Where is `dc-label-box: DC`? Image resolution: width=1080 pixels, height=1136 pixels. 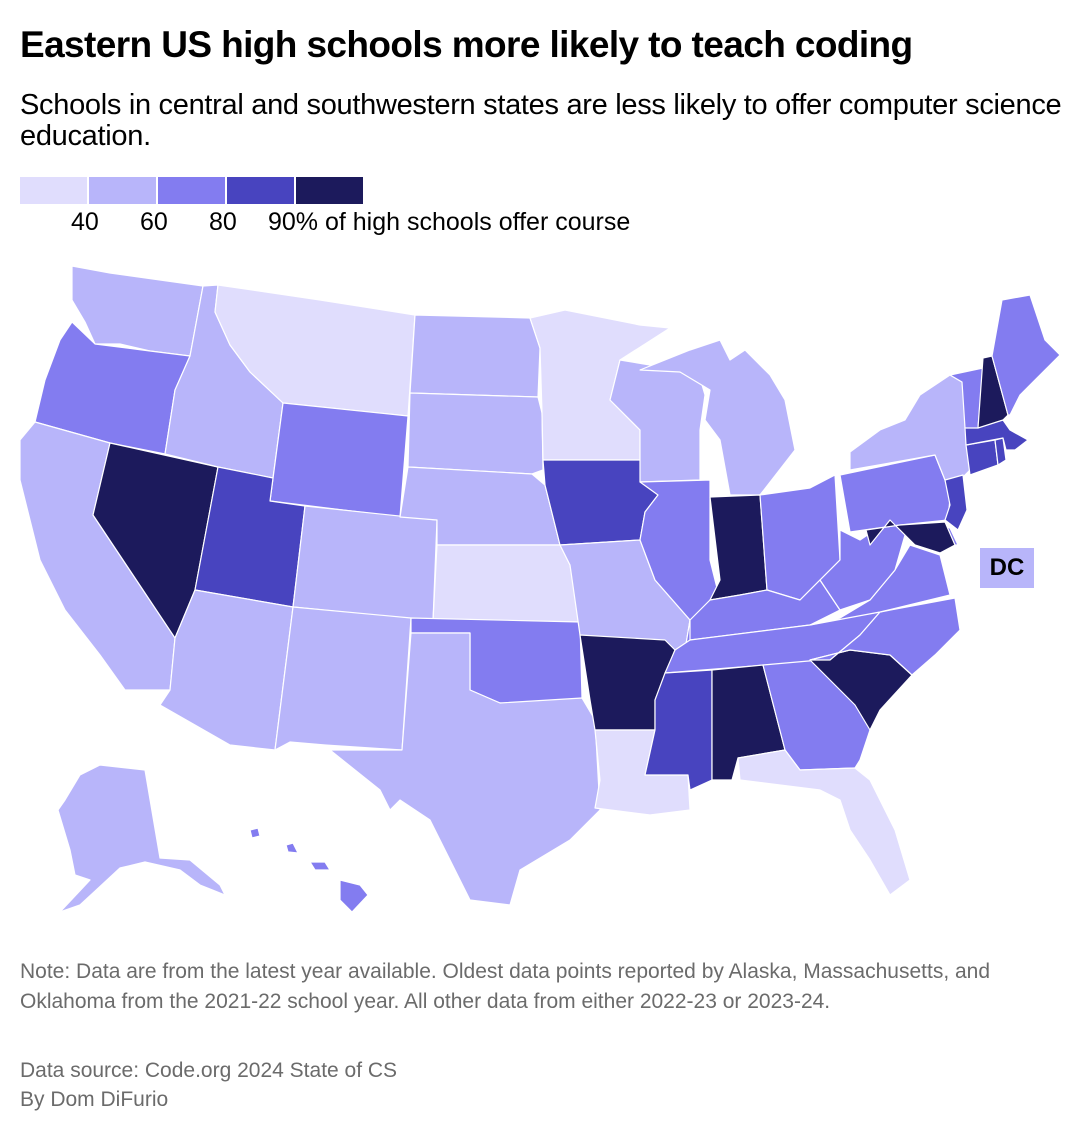 dc-label-box: DC is located at coordinates (1007, 568).